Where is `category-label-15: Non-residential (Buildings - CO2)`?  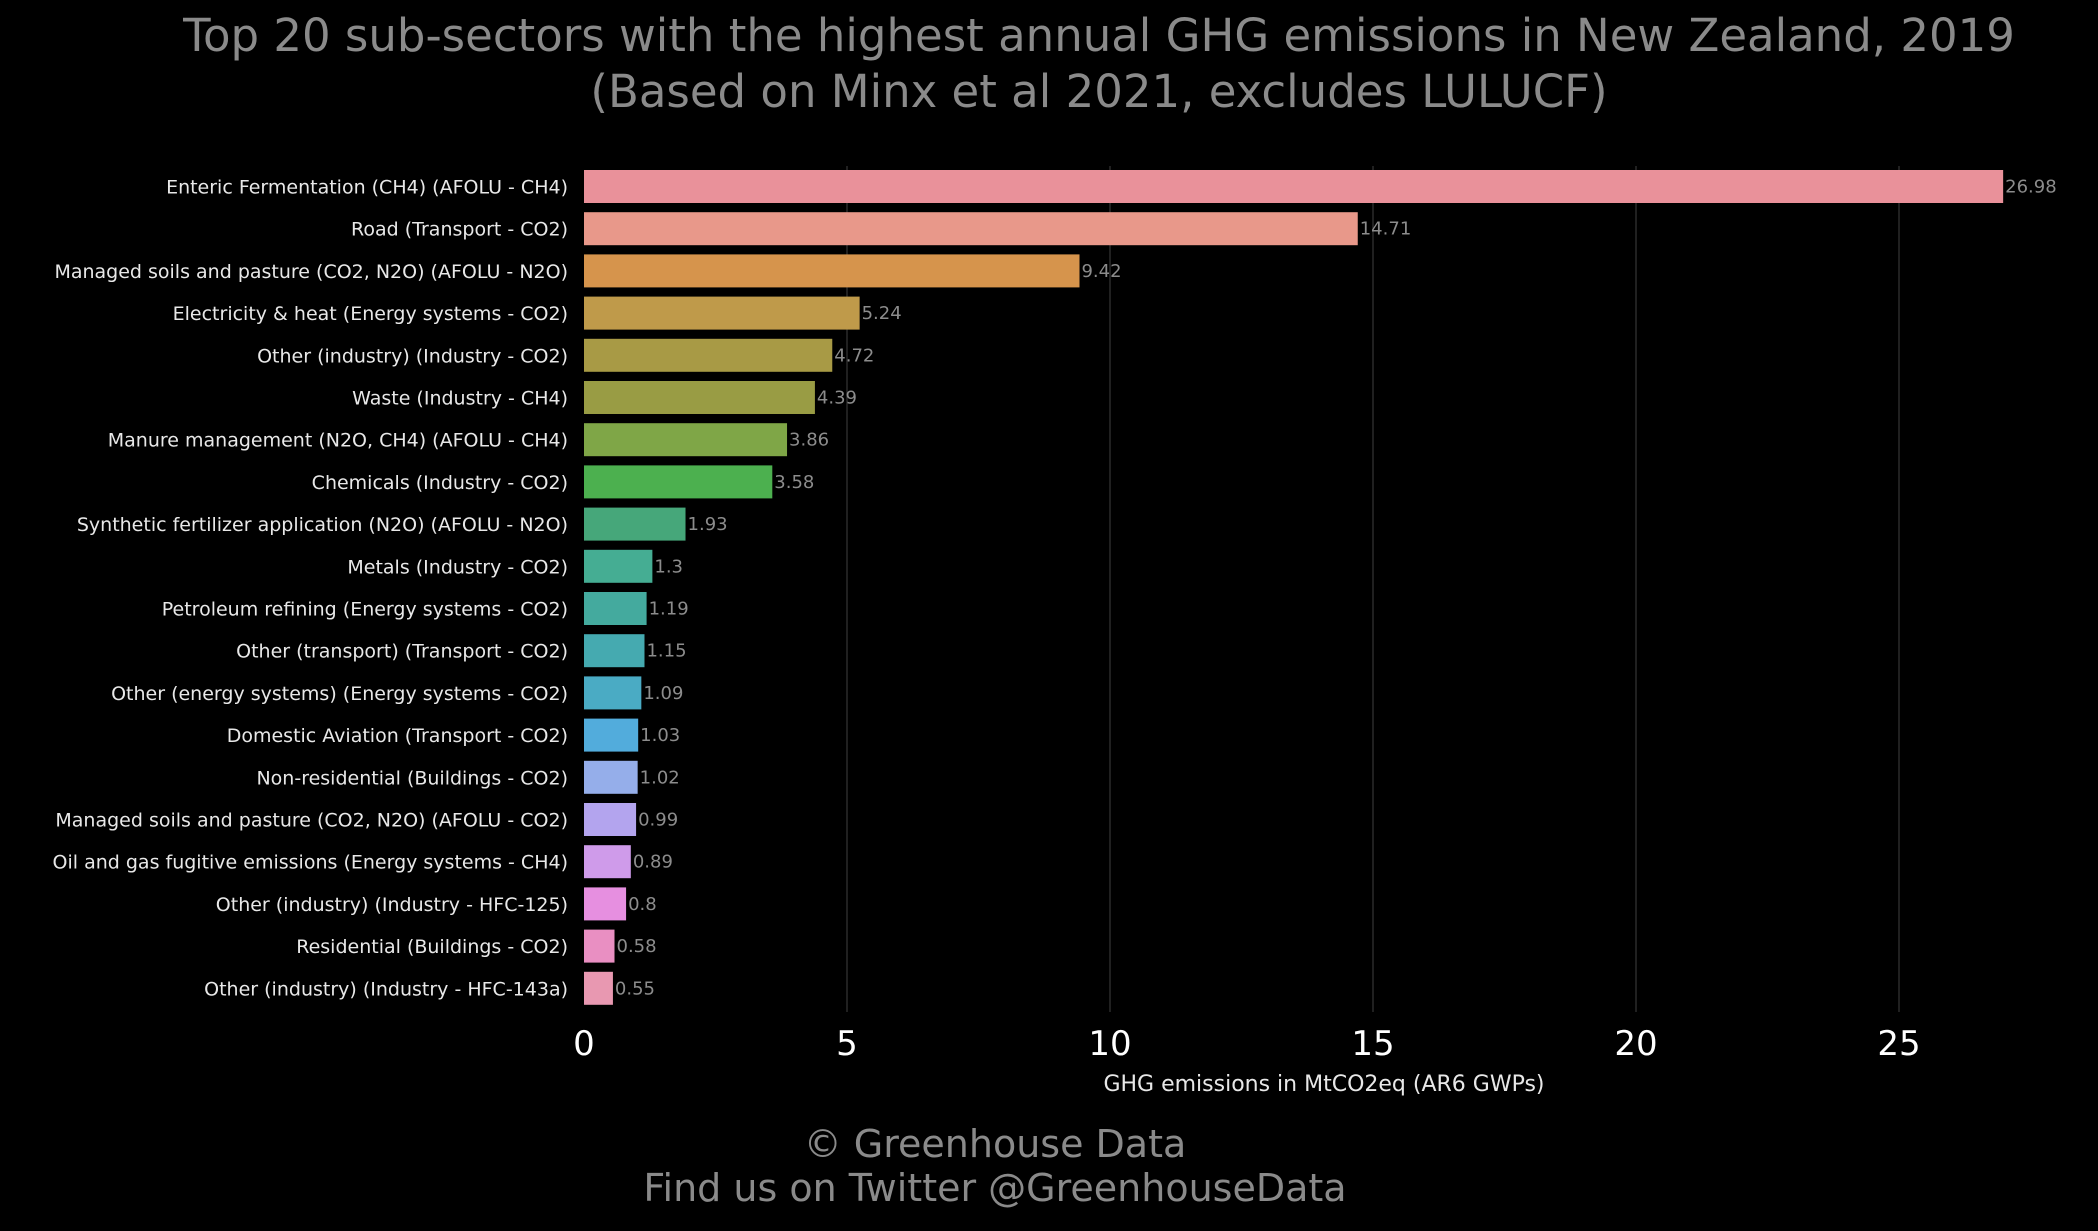
category-label-15: Non-residential (Buildings - CO2) is located at coordinates (412, 778).